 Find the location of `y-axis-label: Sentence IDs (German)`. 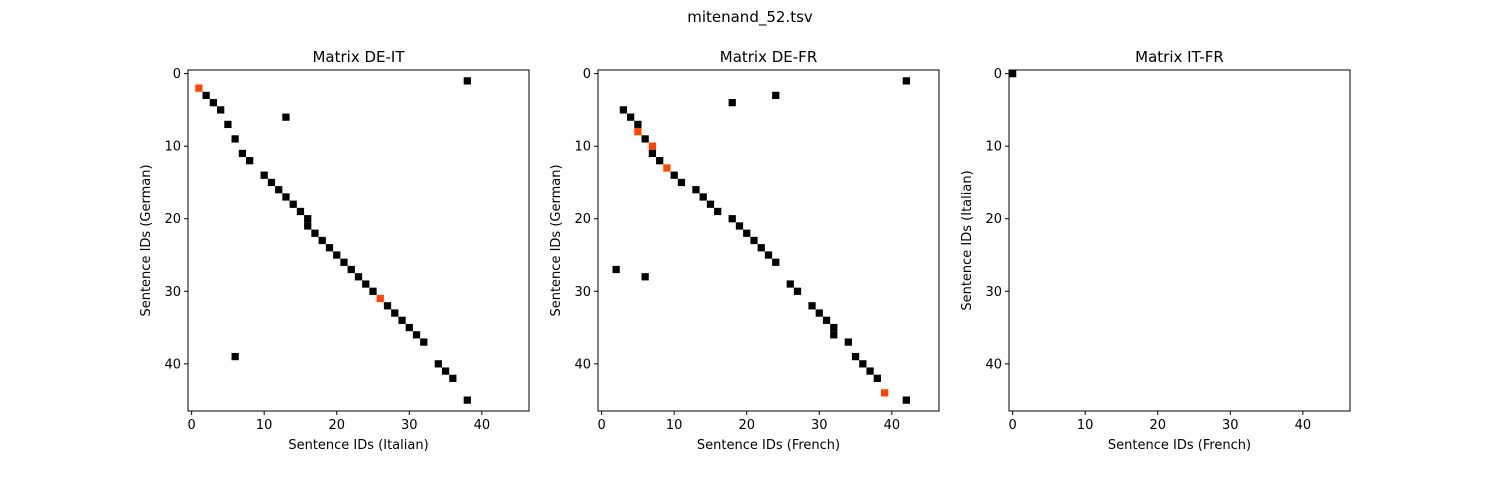

y-axis-label: Sentence IDs (German) is located at coordinates (146, 240).